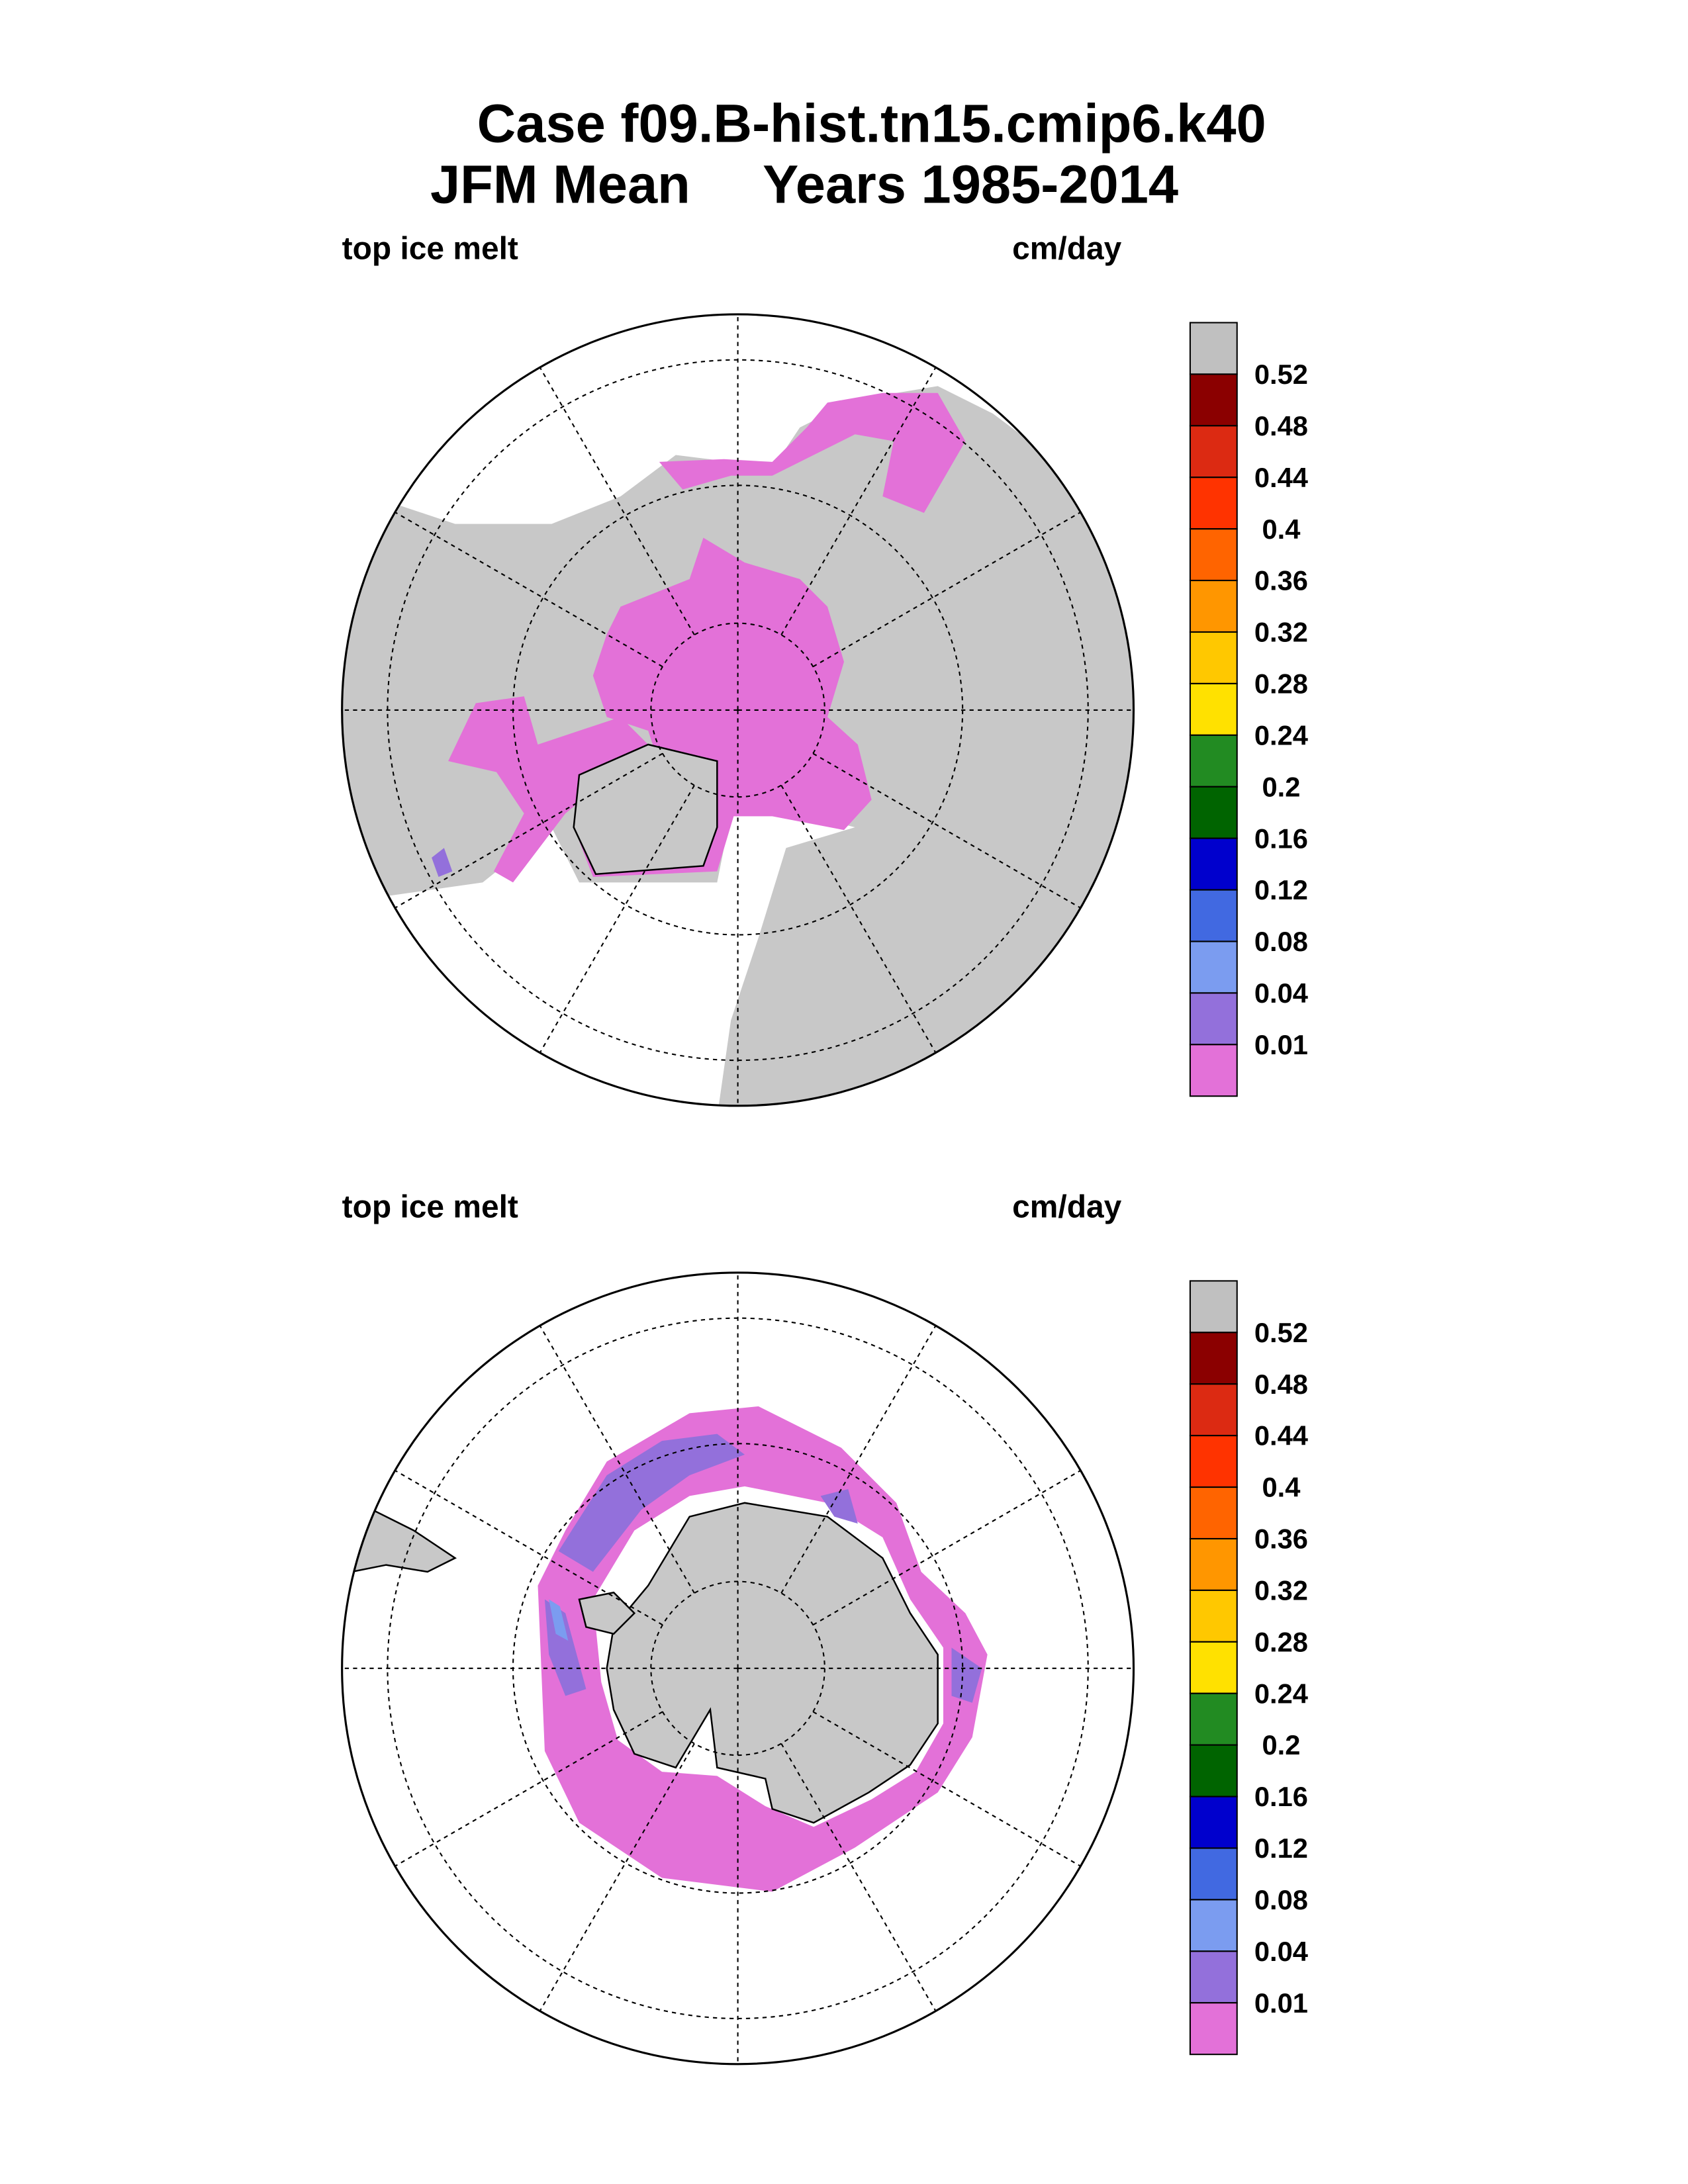 Image resolution: width=1688 pixels, height=2184 pixels. Describe the element at coordinates (548, 789) in the screenshot. I see `sea-ice-hudson` at that location.